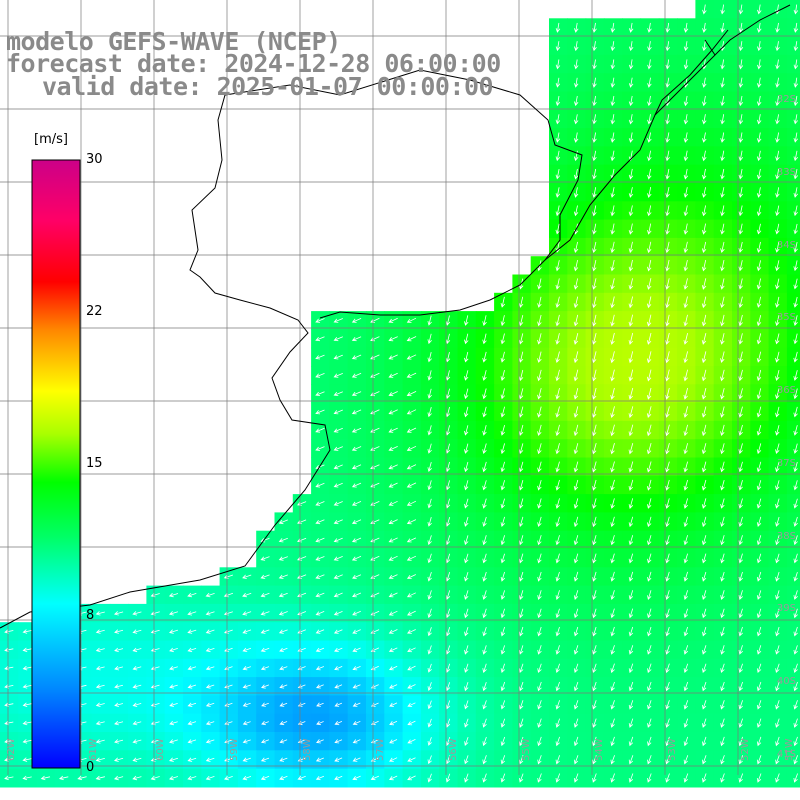 The width and height of the screenshot is (800, 800). I want to click on lon-label-55w: 55W, so click(526, 749).